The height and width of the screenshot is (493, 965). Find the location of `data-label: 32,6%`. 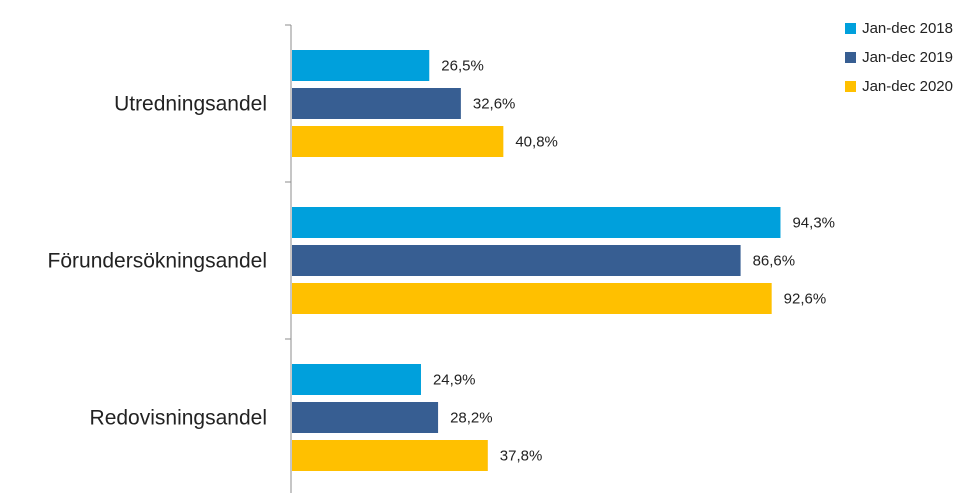

data-label: 32,6% is located at coordinates (494, 104).